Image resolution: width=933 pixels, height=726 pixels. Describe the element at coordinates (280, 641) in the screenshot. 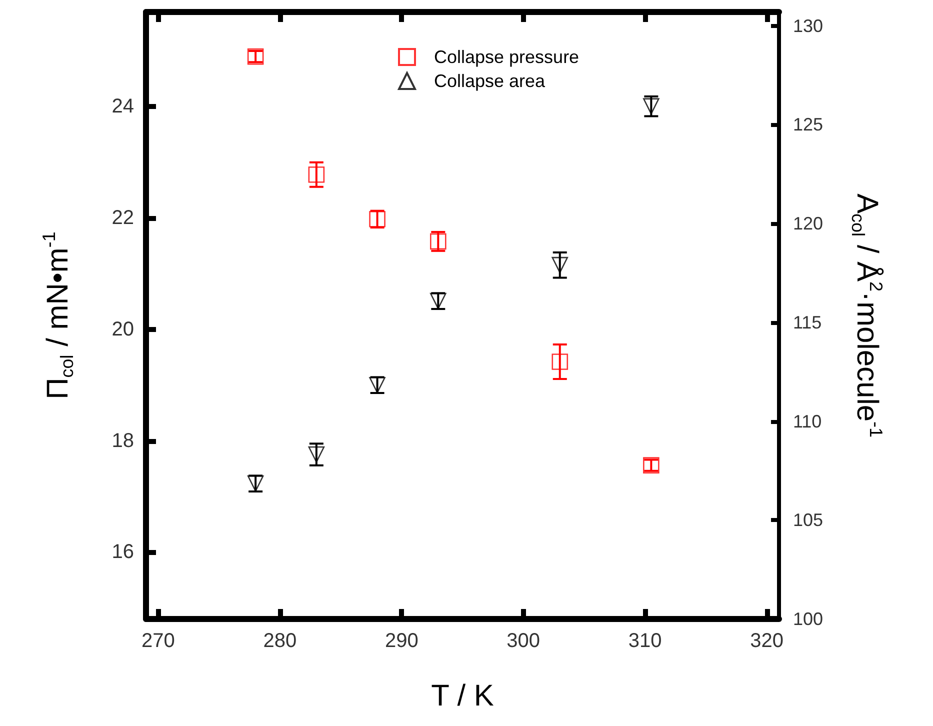

I see `x-tick-label: 280` at that location.